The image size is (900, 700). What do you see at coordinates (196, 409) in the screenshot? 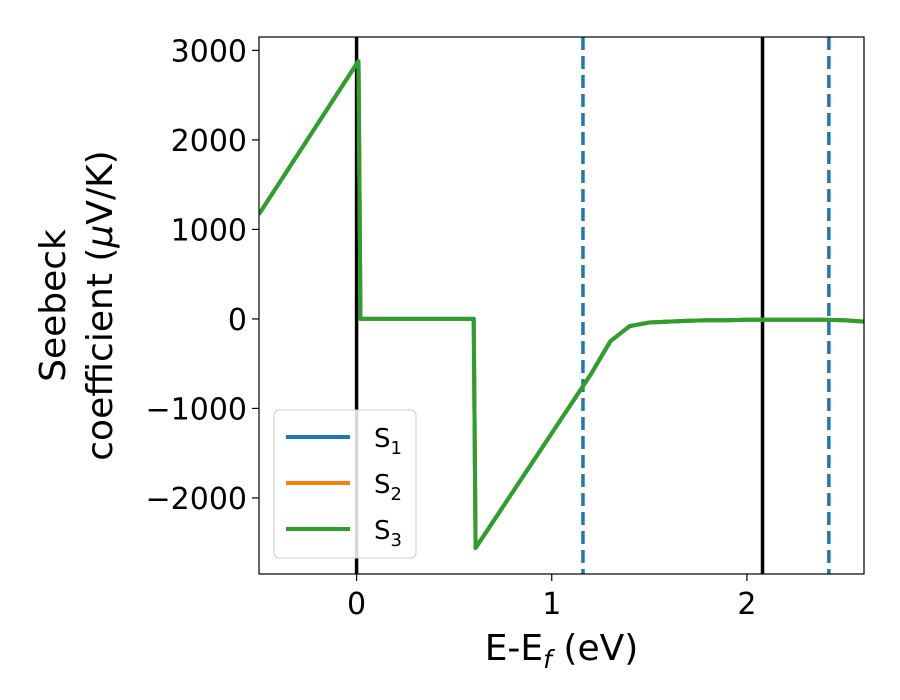
I see `y-tick-label-4: −1000` at bounding box center [196, 409].